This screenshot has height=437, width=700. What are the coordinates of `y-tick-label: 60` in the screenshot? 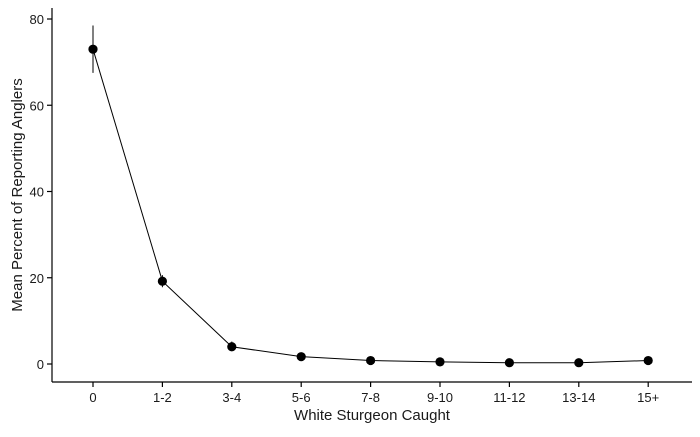 It's located at (37, 105).